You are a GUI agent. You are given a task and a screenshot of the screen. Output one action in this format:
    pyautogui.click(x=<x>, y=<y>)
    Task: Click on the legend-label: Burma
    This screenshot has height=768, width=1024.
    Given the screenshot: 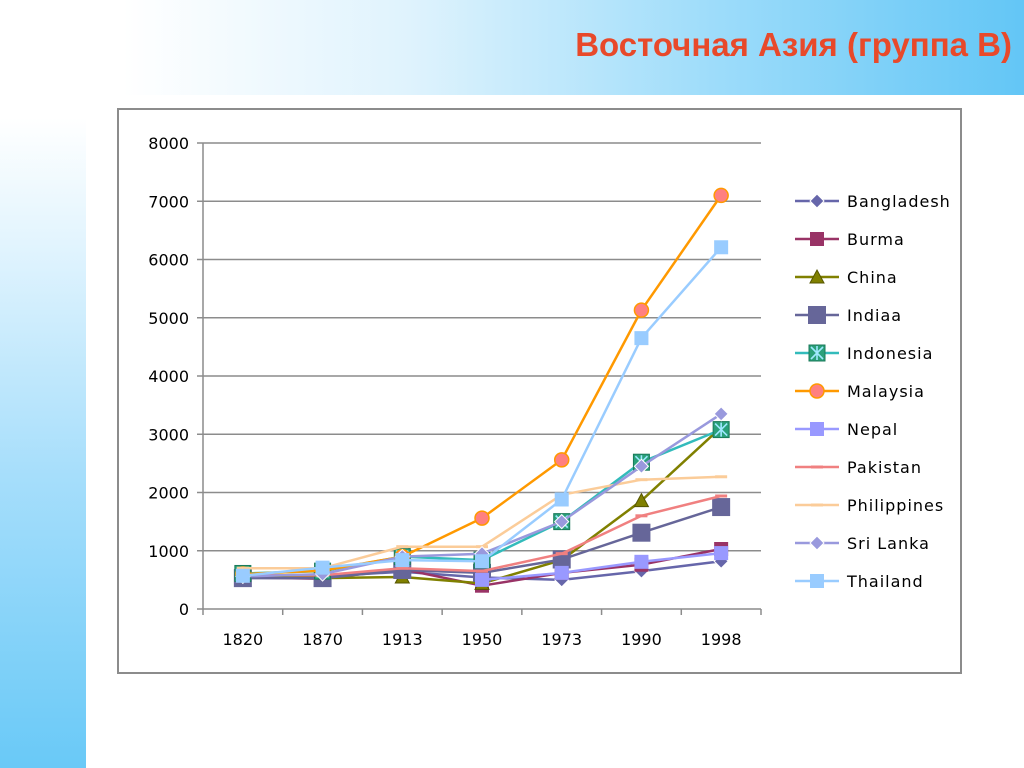 What is the action you would take?
    pyautogui.click(x=876, y=239)
    